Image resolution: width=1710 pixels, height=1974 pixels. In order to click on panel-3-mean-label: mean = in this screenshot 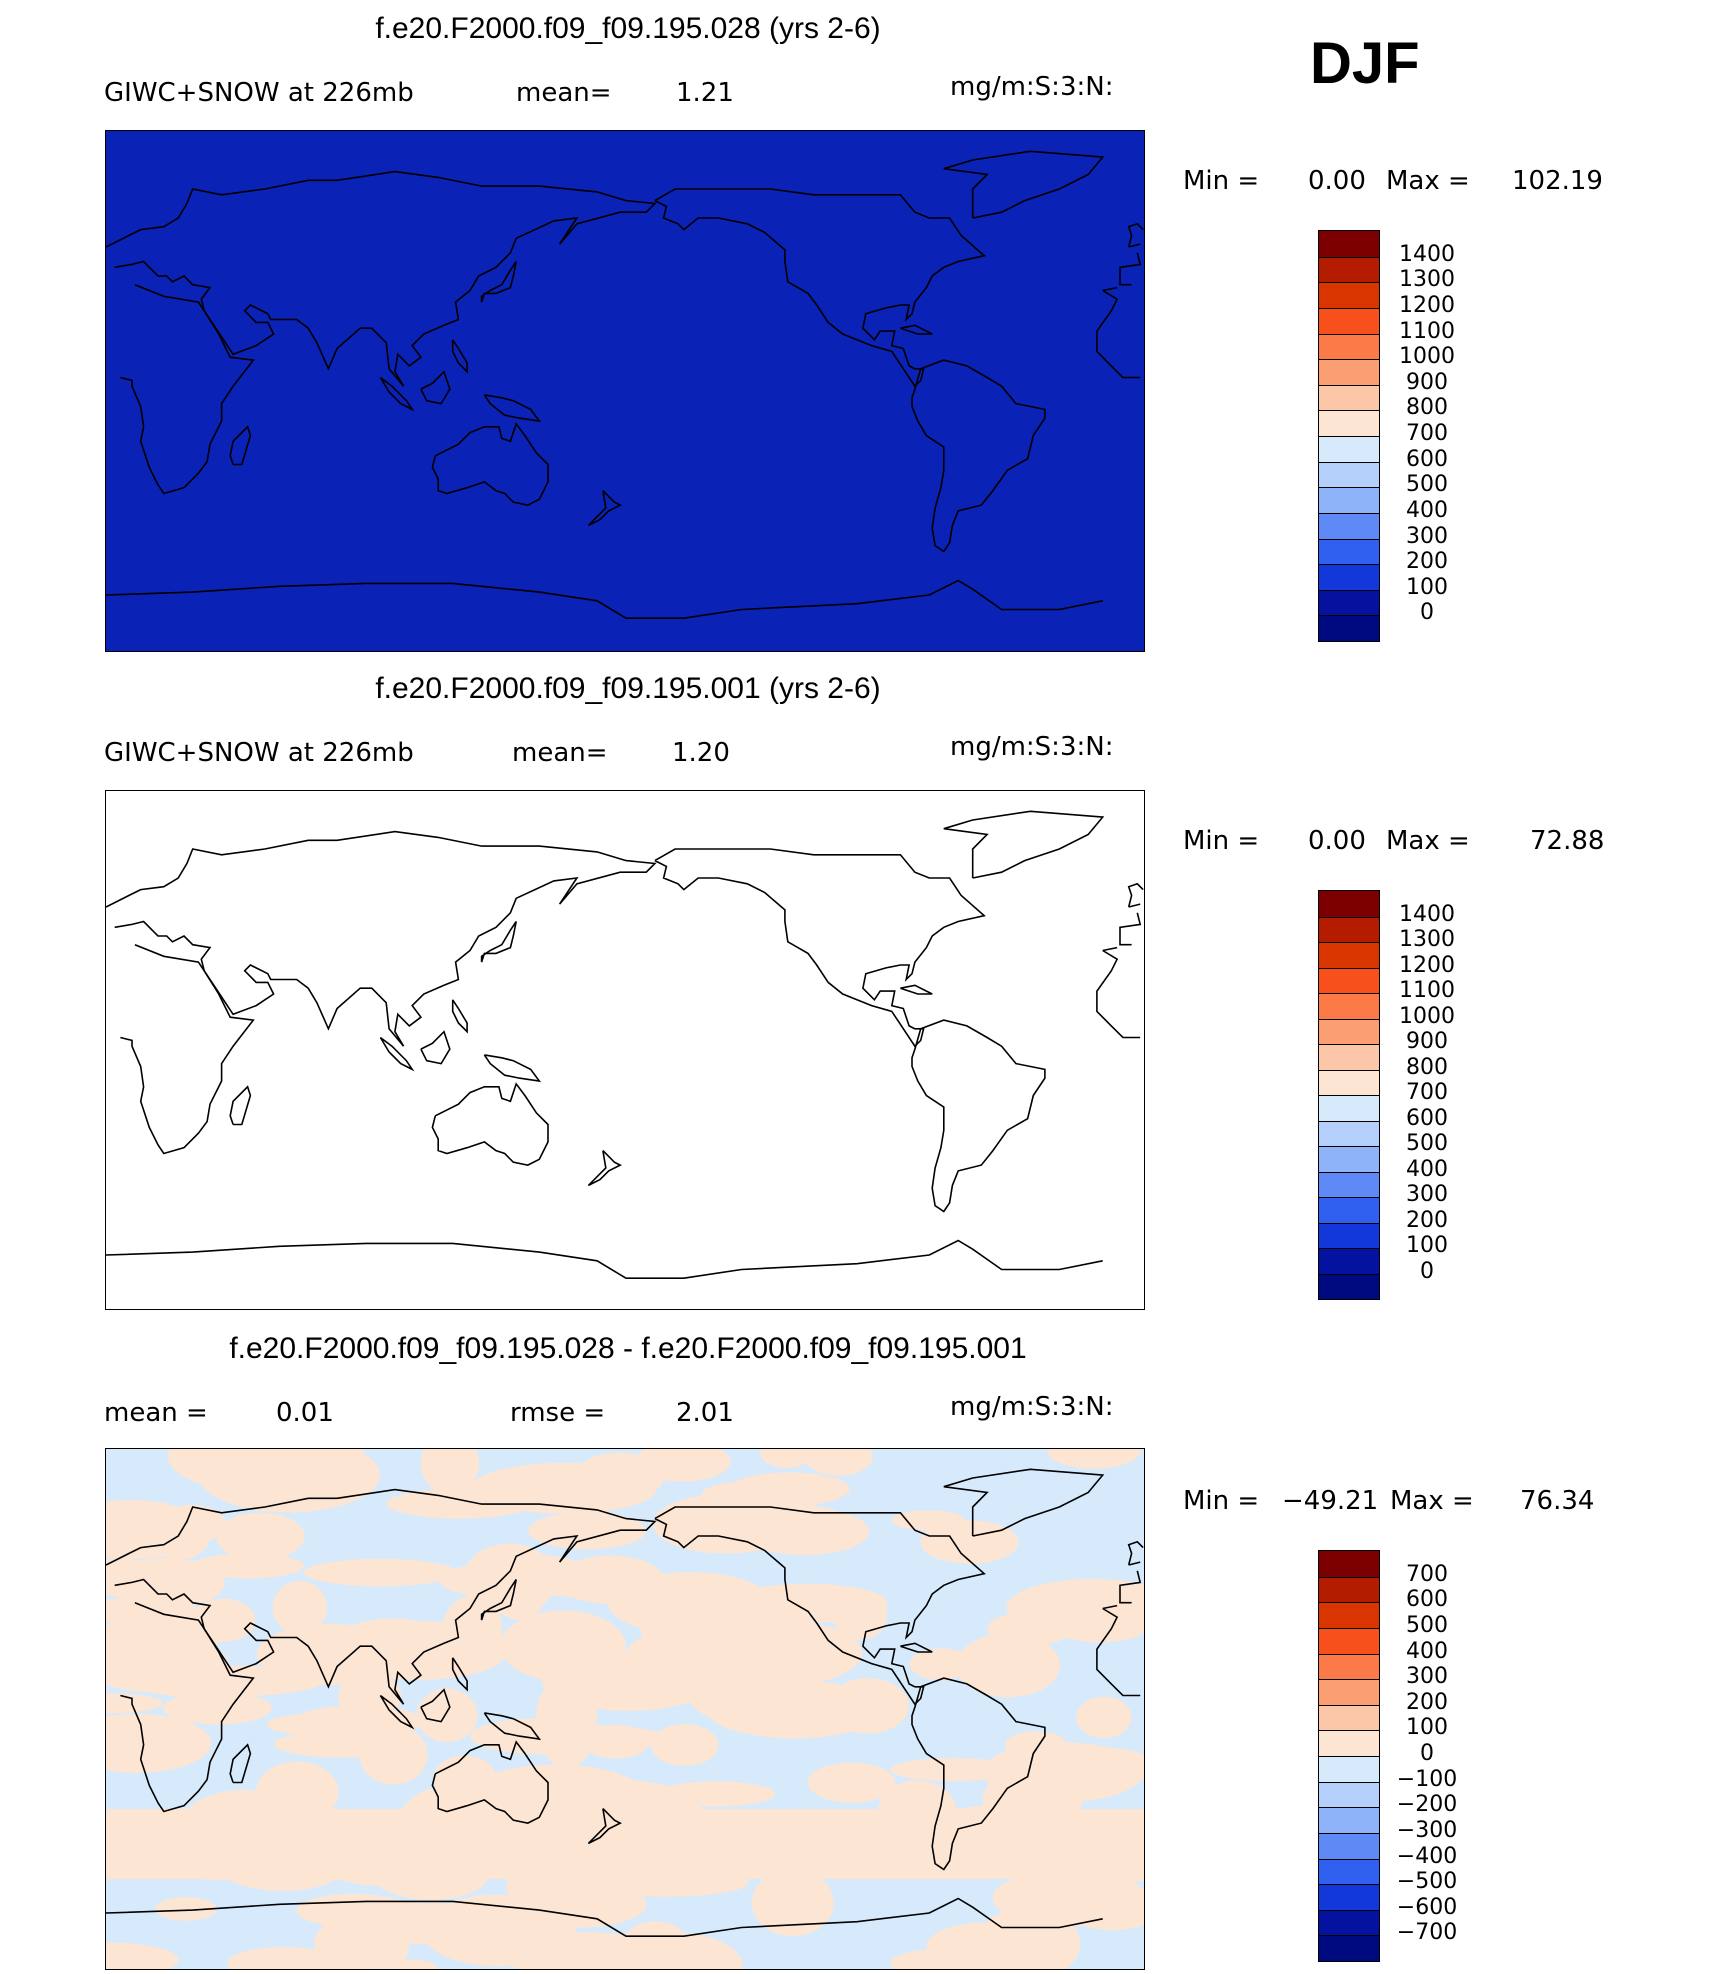, I will do `click(156, 1413)`.